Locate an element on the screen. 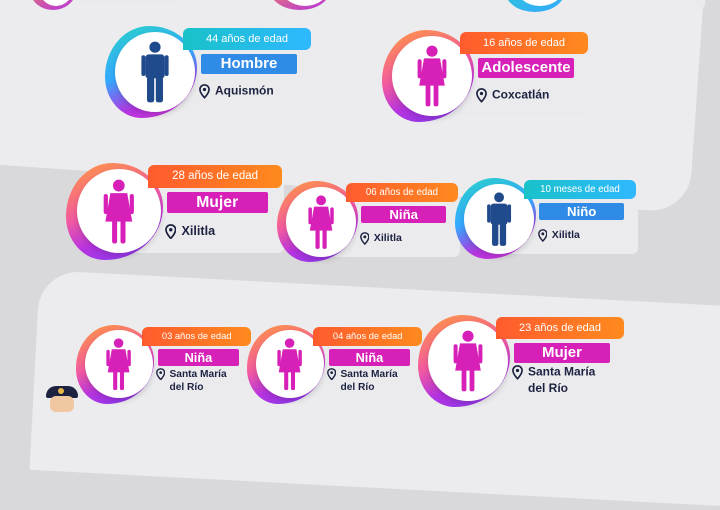 Image resolution: width=720 pixels, height=510 pixels. person-card-nina-santa-maria-1: 03 años de edad Niña Santa María del Río is located at coordinates (165, 364).